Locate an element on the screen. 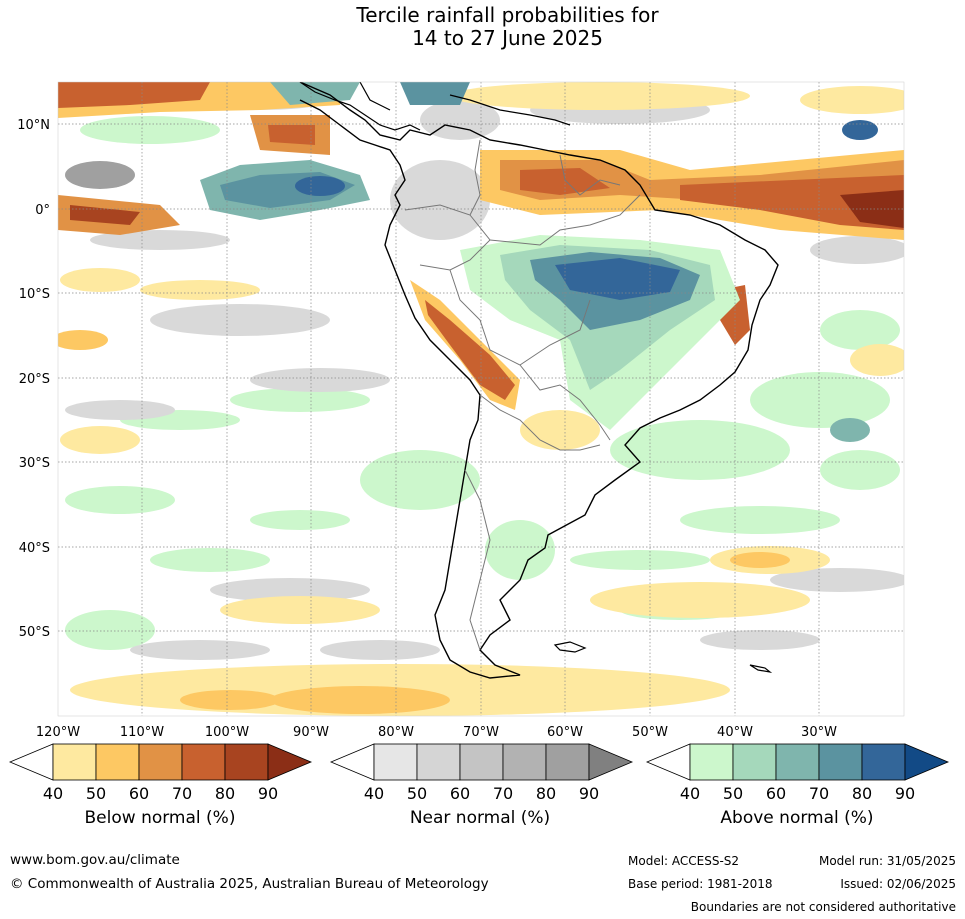 The height and width of the screenshot is (919, 965). lat-label: 40°S is located at coordinates (34, 548).